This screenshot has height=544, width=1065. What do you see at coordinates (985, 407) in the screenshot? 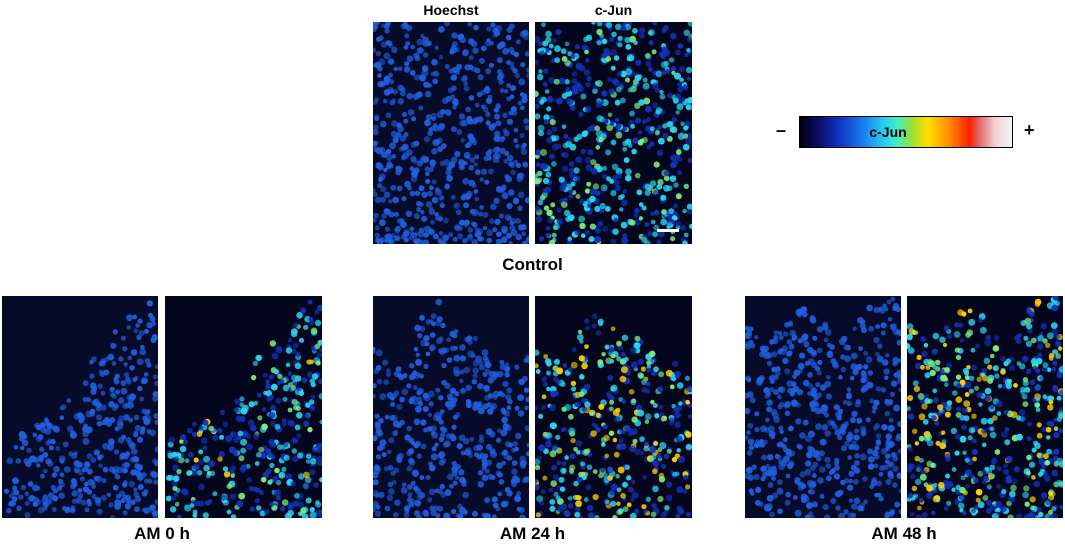
I see `am48-cjun-image` at bounding box center [985, 407].